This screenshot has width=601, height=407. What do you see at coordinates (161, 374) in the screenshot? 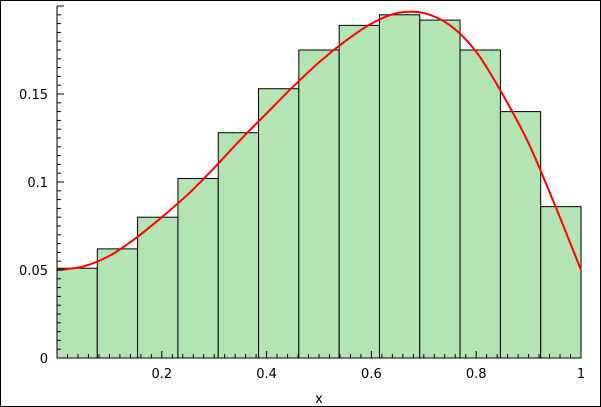
I see `x-tick-label: 0.2` at bounding box center [161, 374].